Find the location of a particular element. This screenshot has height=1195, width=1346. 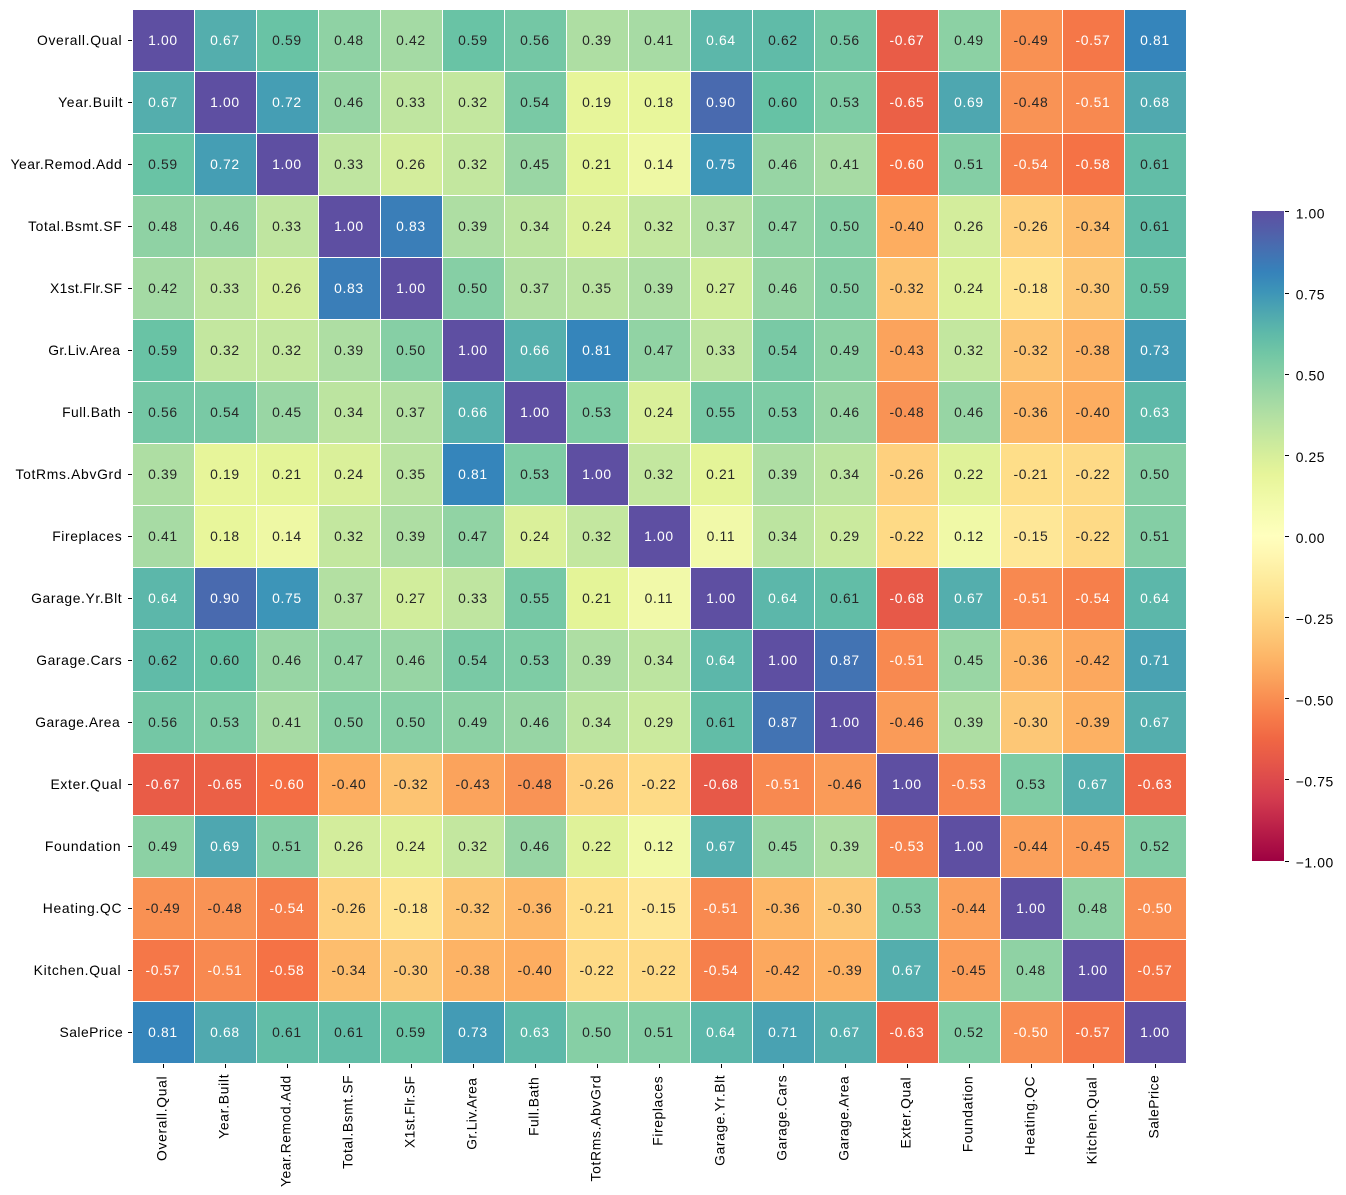

svg-text: Fireplaces is located at coordinates (658, 1111).